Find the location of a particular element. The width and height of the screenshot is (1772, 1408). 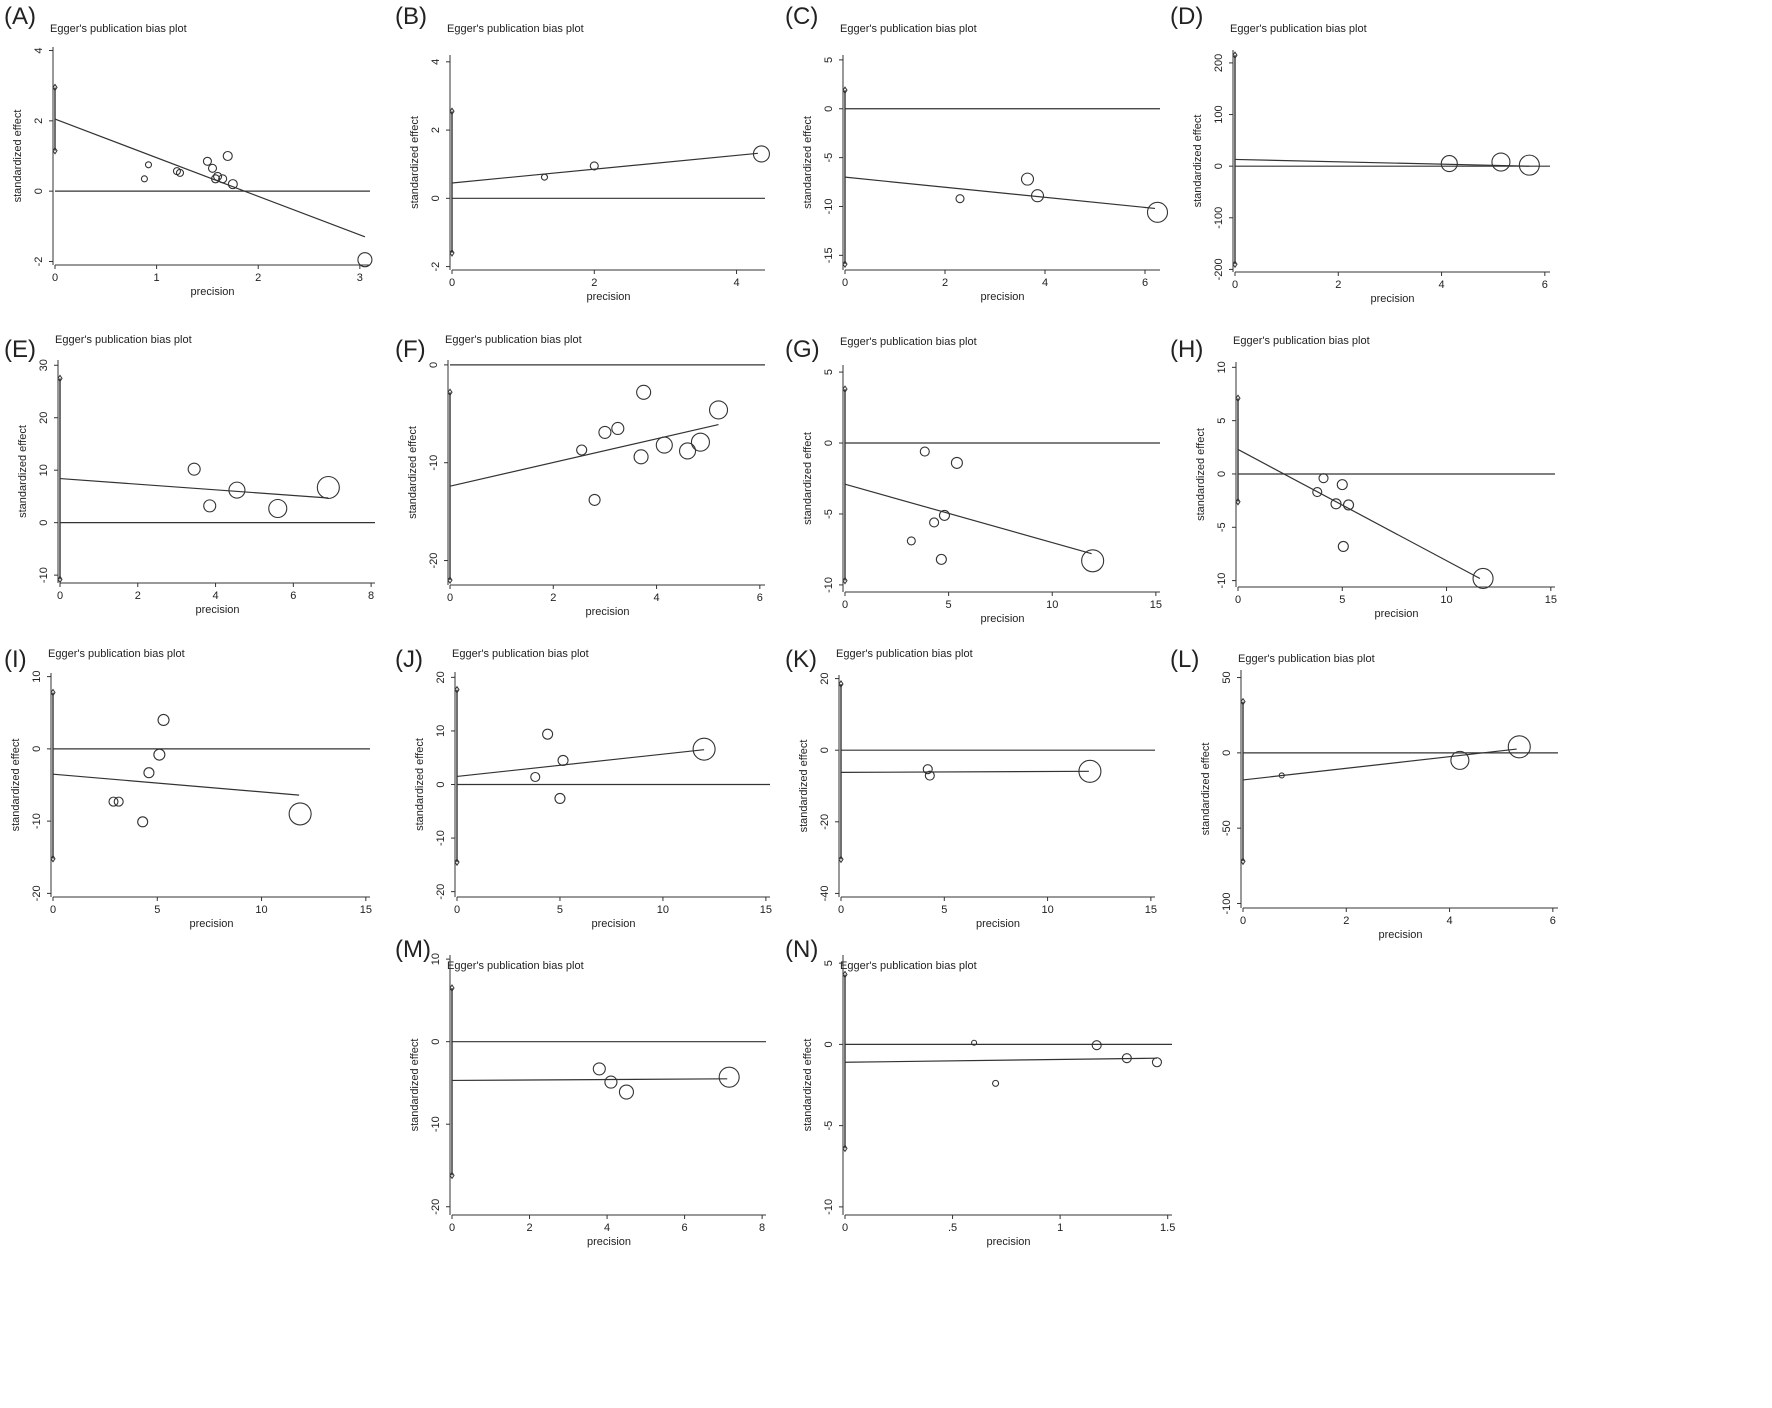

x-tick-label: 6 is located at coordinates (293, 596).